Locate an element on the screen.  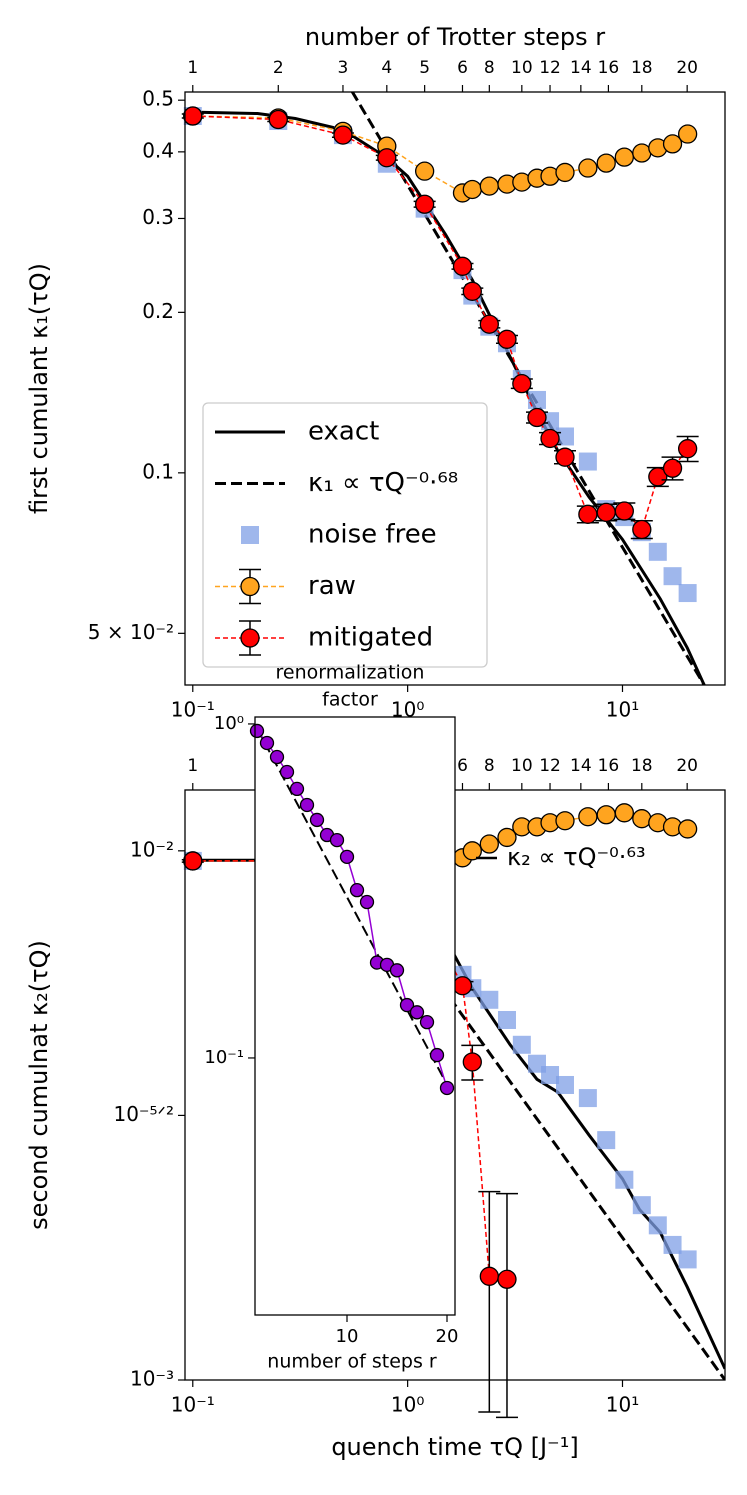
y-axis-label: first cumulant κ₁(τQ) is located at coordinates (39, 388).